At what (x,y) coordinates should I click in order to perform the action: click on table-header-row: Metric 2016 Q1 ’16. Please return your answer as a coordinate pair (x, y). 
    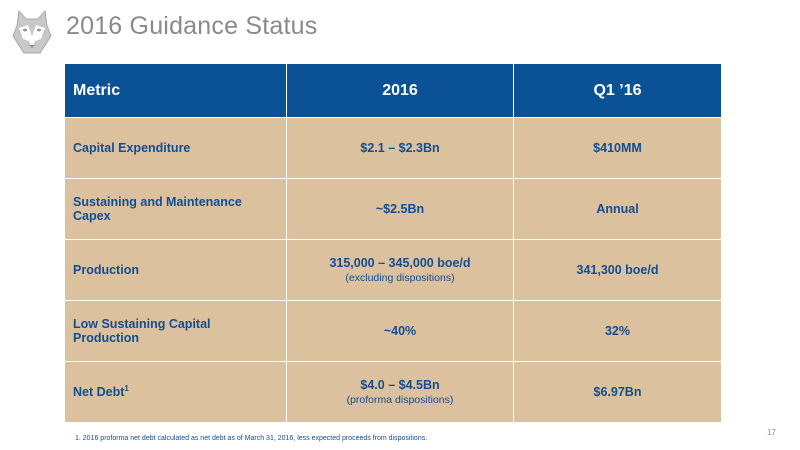
    Looking at the image, I should click on (393, 90).